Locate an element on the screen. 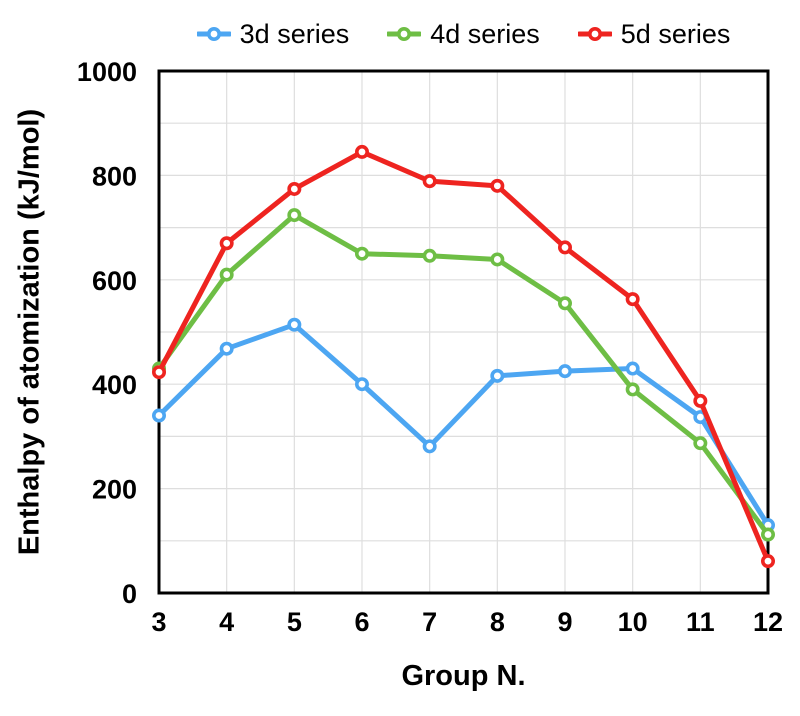  x-tick-labels: 3 4 5 6 7 8 9 10 11 12 is located at coordinates (467, 622).